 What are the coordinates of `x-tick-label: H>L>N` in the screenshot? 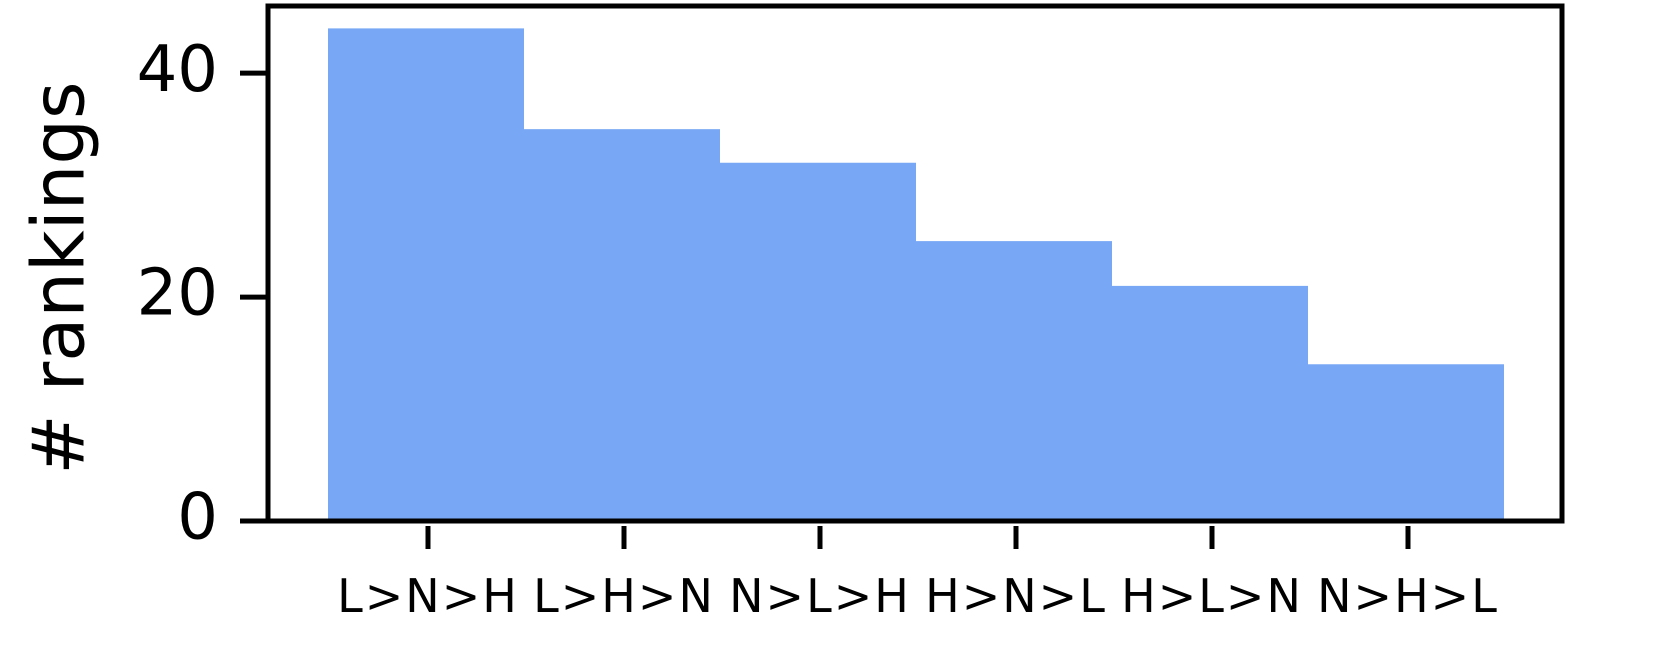 It's located at (1212, 596).